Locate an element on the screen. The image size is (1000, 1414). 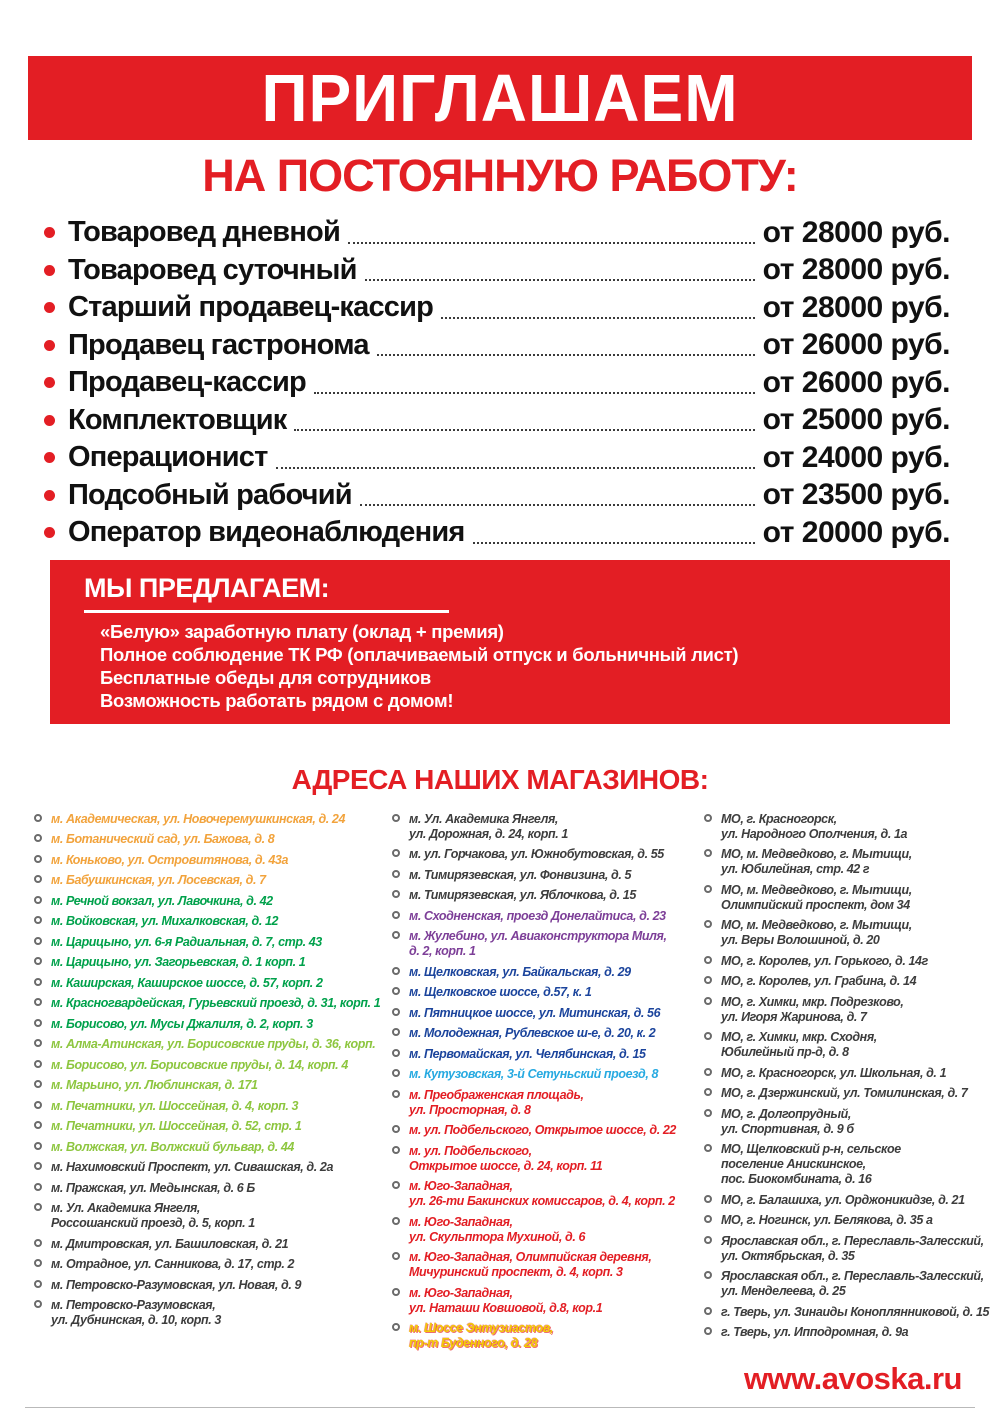
address-item: м. Щелковское шоссе, д.57, к. 1 is located at coordinates (548, 992).